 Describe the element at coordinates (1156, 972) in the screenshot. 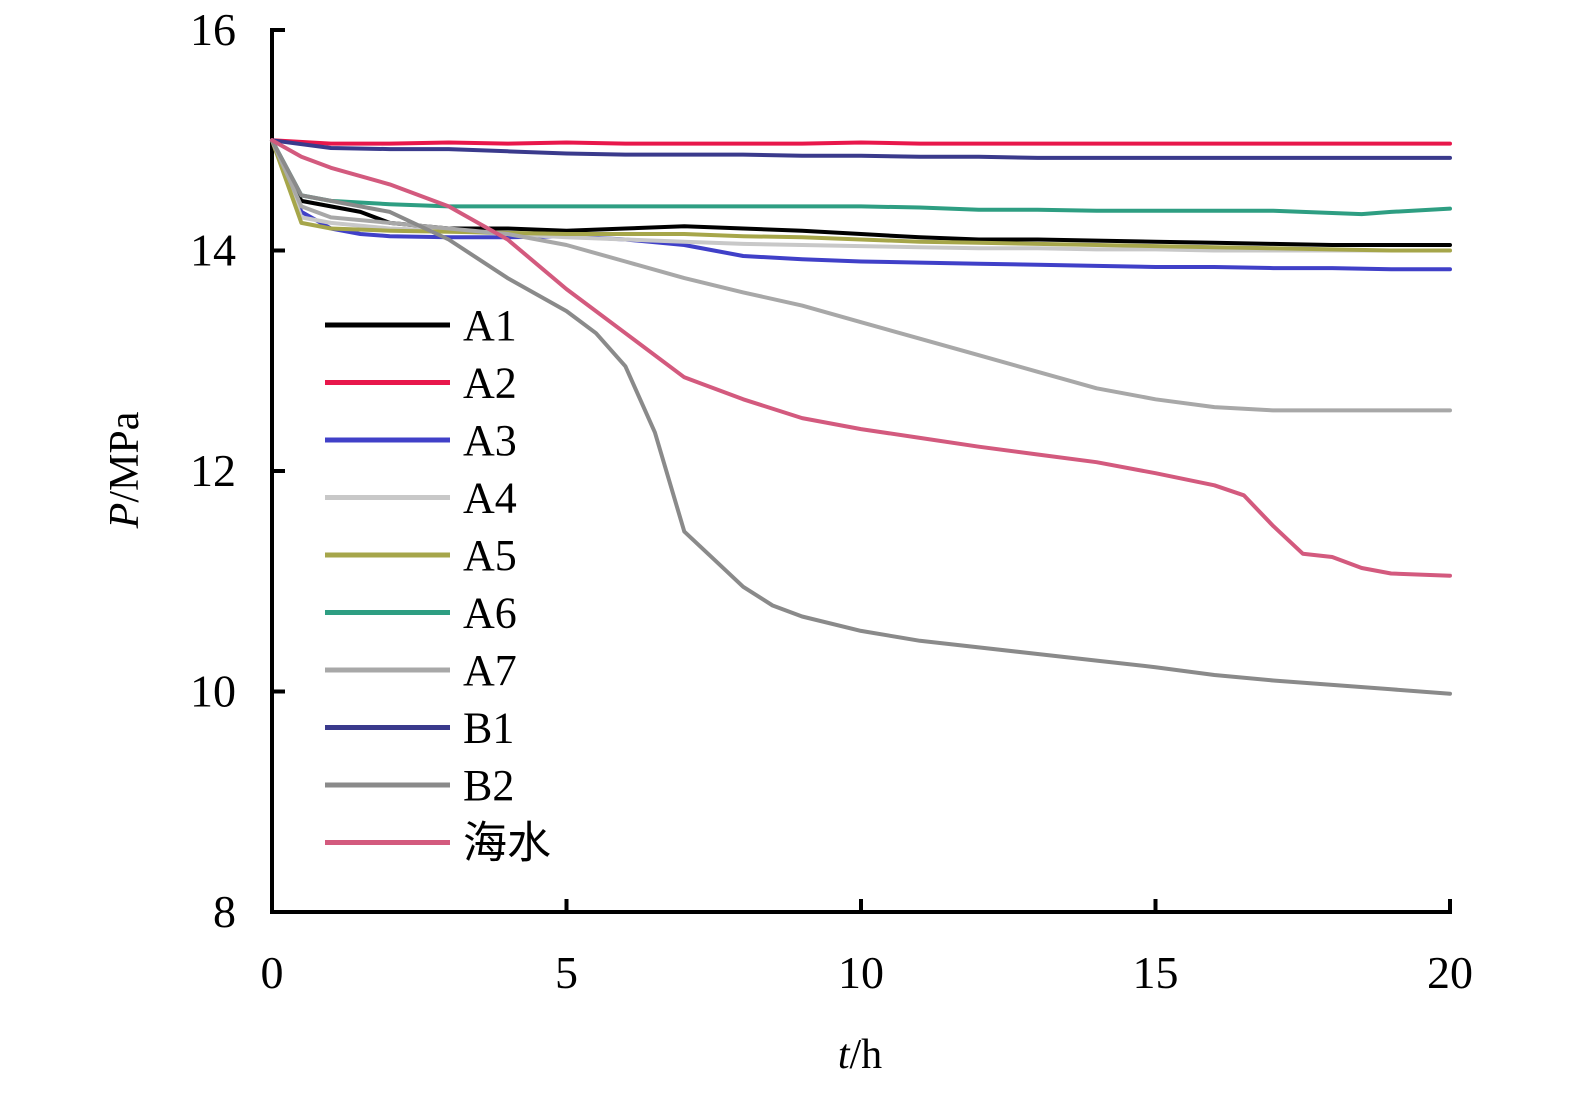

I see `x-tick-label: 15` at that location.